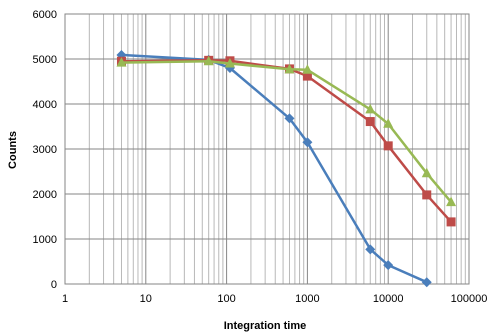 The image size is (494, 336). What do you see at coordinates (45, 60) in the screenshot?
I see `y-tick-label: 5000` at bounding box center [45, 60].